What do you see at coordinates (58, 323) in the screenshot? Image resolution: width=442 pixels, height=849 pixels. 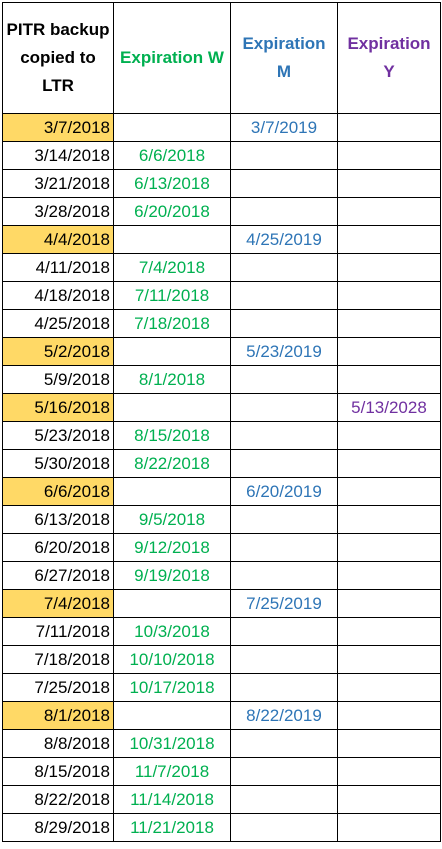 I see `backup-date-cell: 4/25/2018` at bounding box center [58, 323].